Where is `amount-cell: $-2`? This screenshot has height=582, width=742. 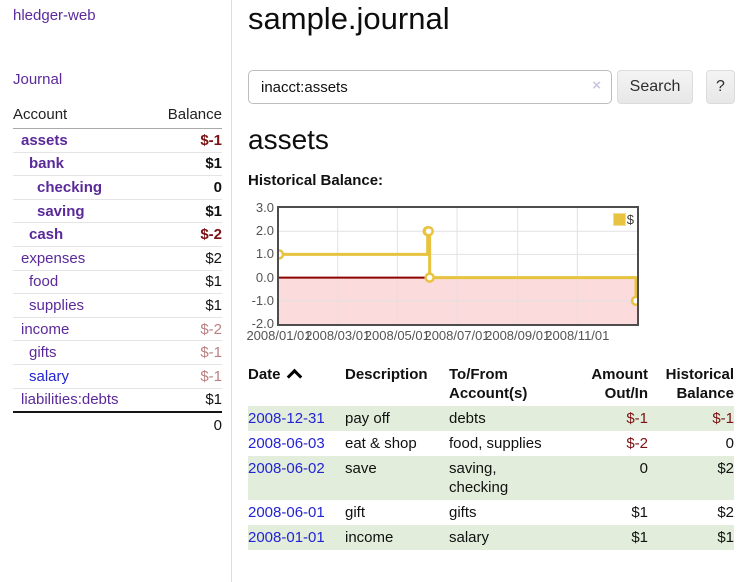 amount-cell: $-2 is located at coordinates (637, 443).